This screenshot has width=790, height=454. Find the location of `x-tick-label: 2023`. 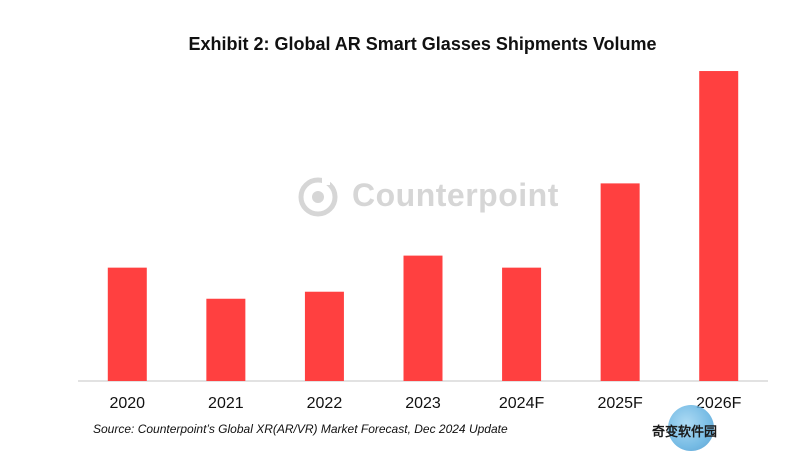

x-tick-label: 2023 is located at coordinates (423, 403).